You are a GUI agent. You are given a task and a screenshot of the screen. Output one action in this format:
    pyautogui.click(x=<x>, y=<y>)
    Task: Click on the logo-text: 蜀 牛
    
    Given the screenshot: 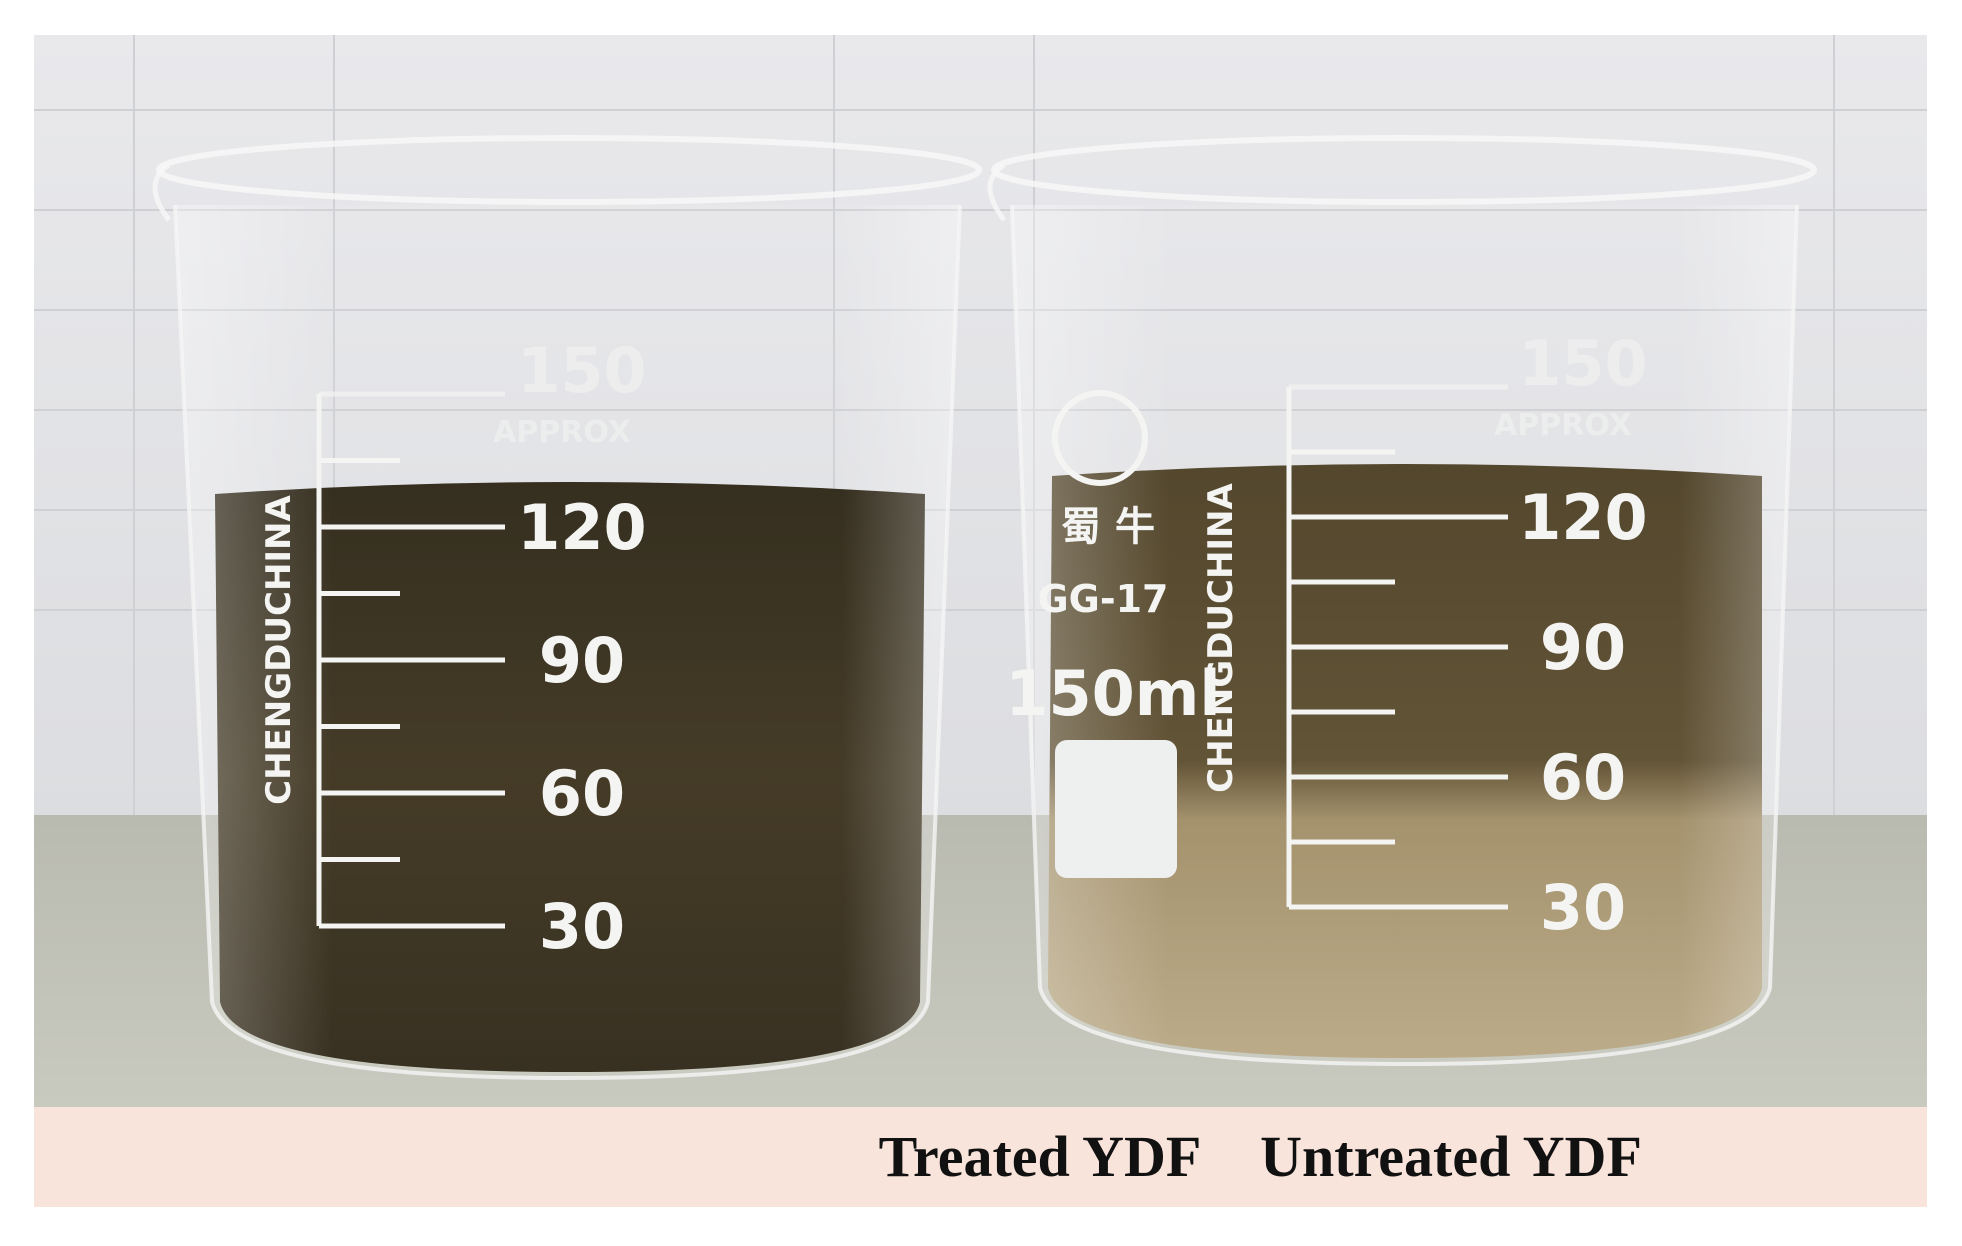 What is the action you would take?
    pyautogui.click(x=1108, y=527)
    